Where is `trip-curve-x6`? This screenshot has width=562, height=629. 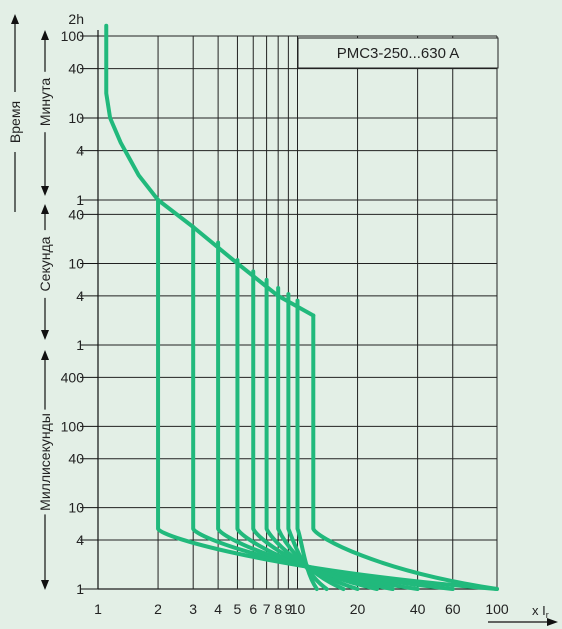
trip-curve-x6 is located at coordinates (315, 430).